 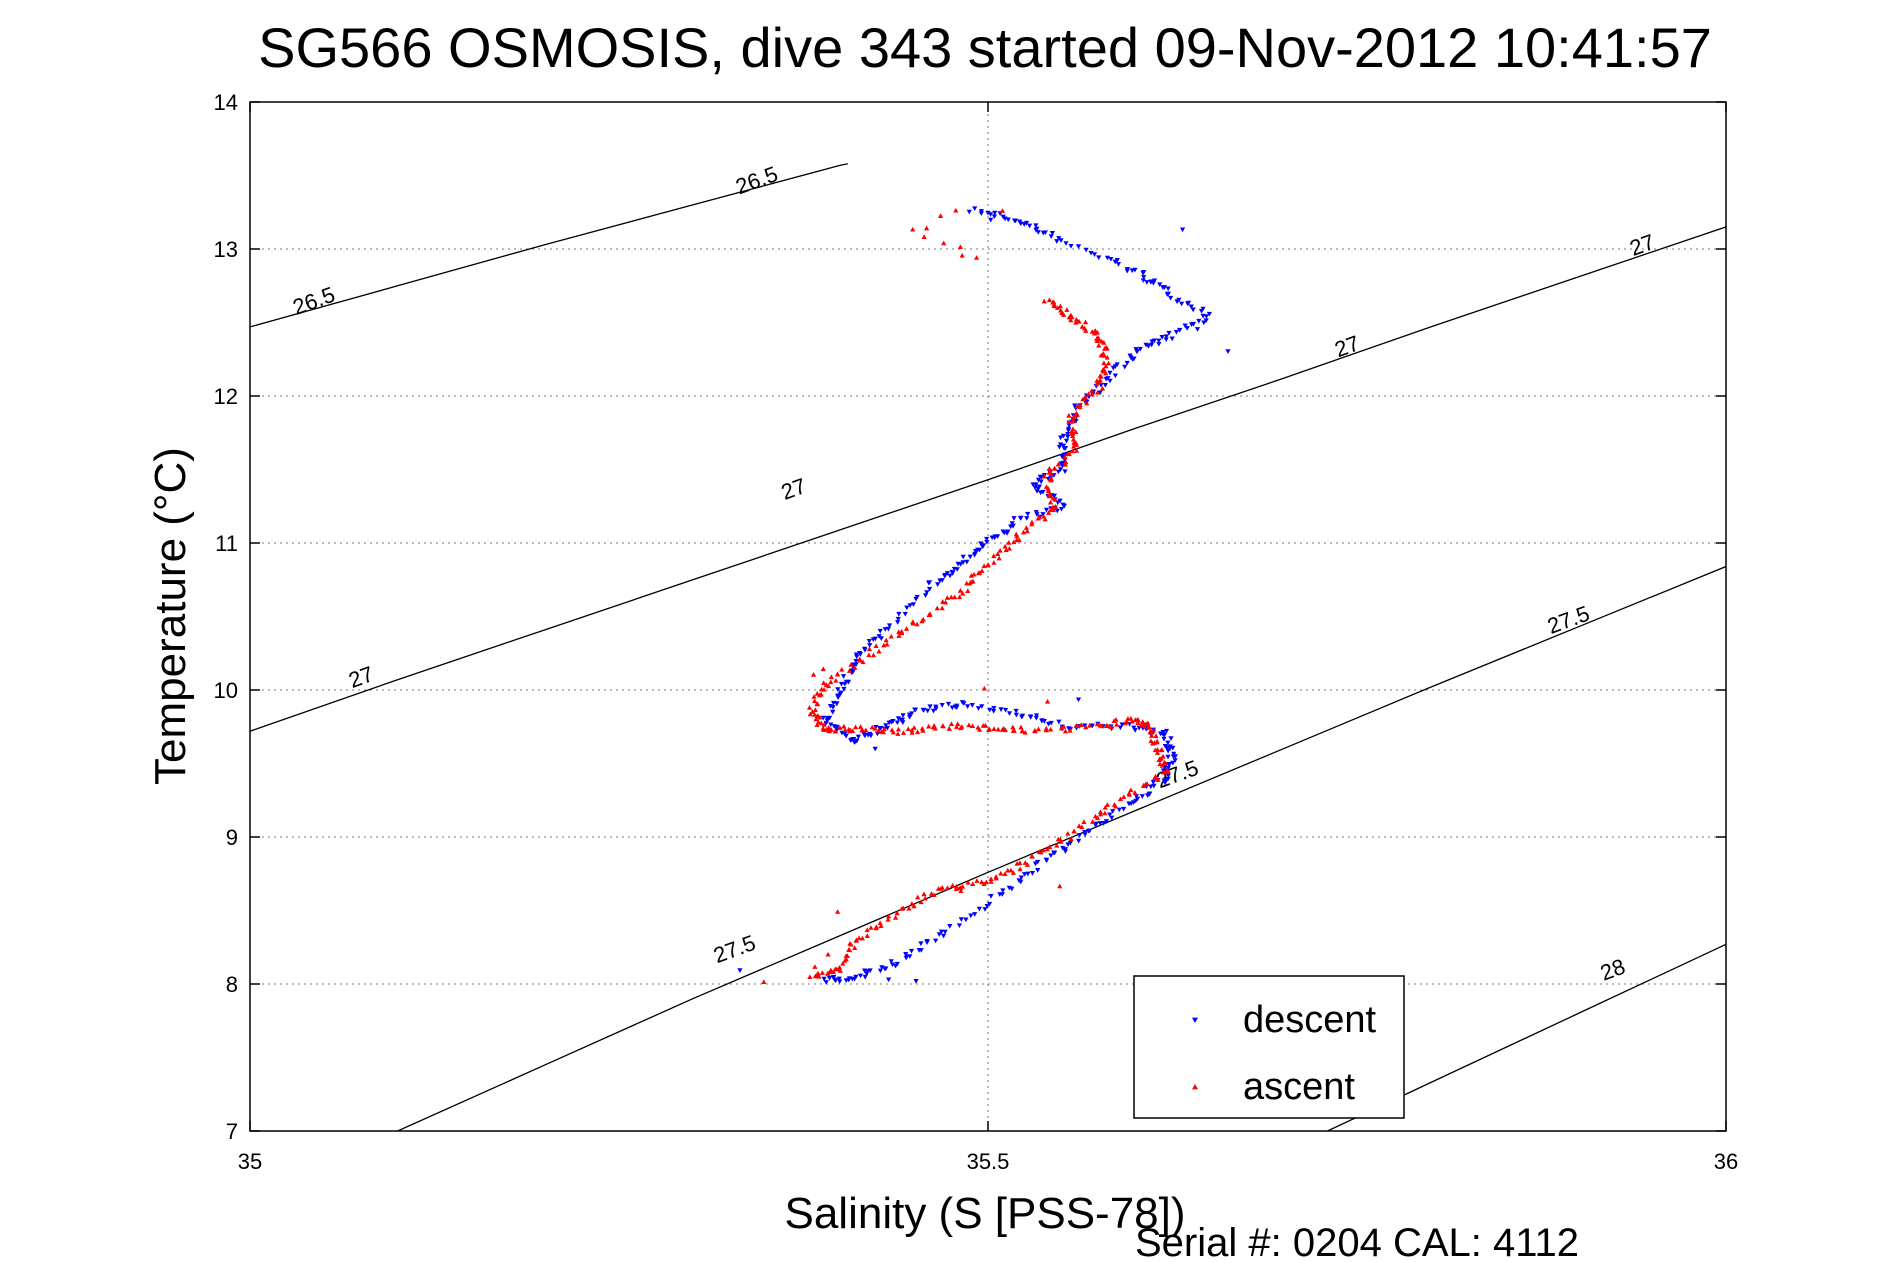 I want to click on density-contour-26.5, so click(x=549, y=245).